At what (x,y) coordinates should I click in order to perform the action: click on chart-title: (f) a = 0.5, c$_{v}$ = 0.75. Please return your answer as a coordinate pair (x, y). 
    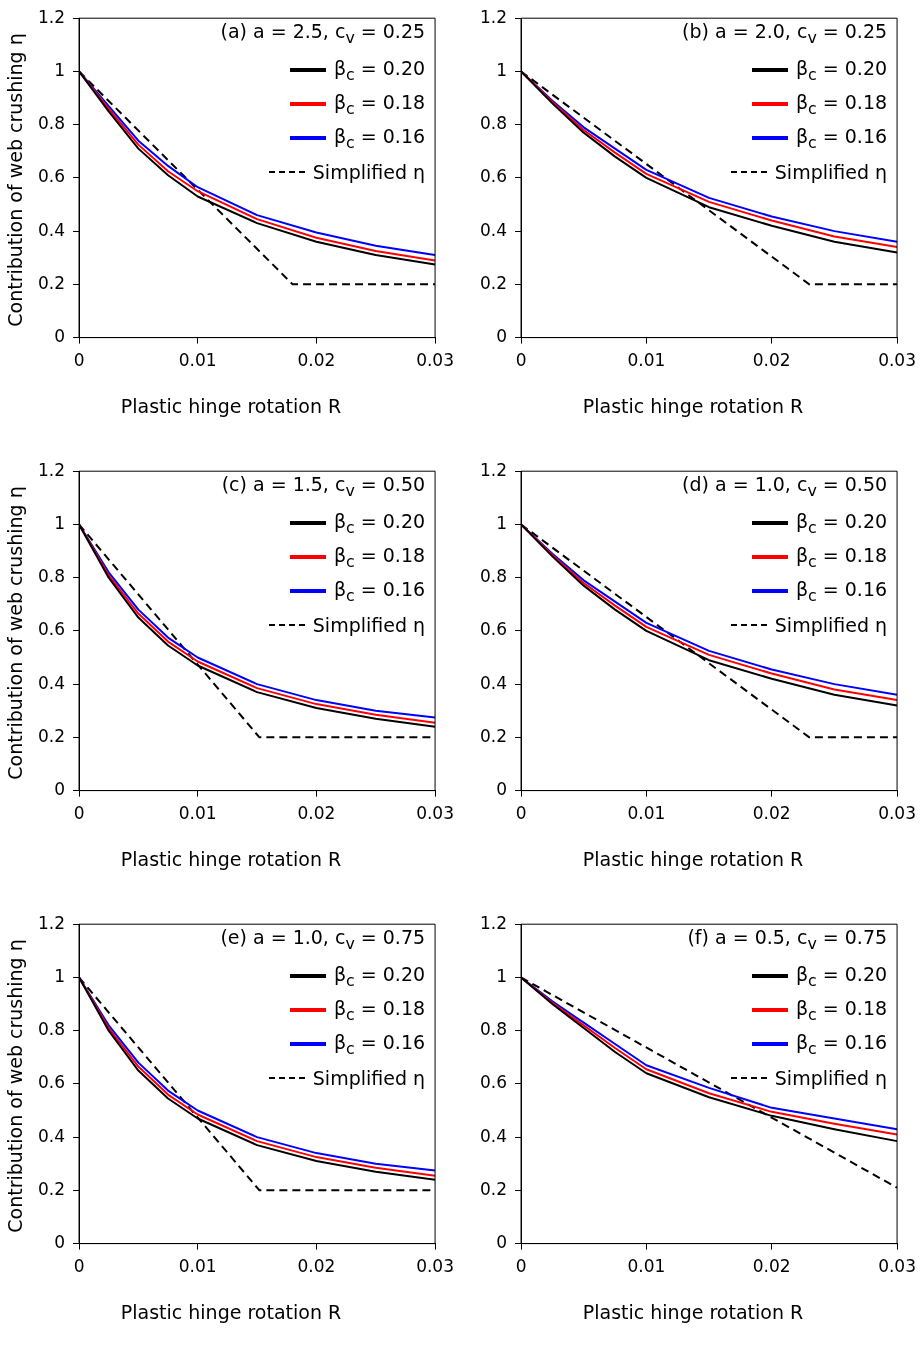
    Looking at the image, I should click on (787, 939).